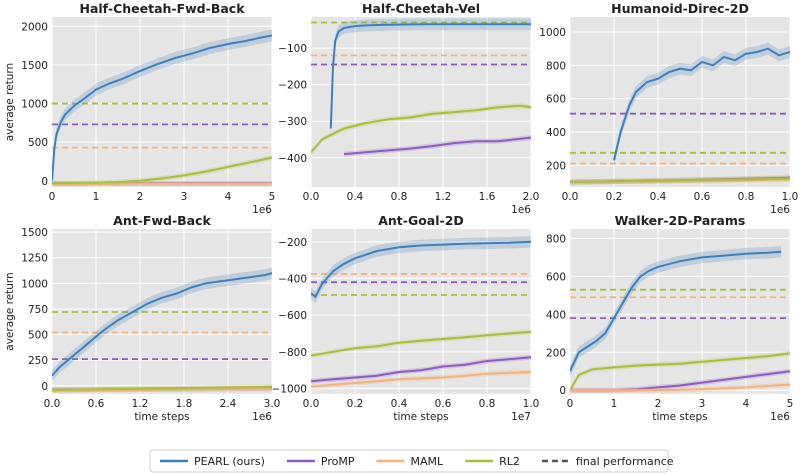 The height and width of the screenshot is (475, 800). What do you see at coordinates (162, 220) in the screenshot?
I see `panel-title: Ant-Fwd-Back` at bounding box center [162, 220].